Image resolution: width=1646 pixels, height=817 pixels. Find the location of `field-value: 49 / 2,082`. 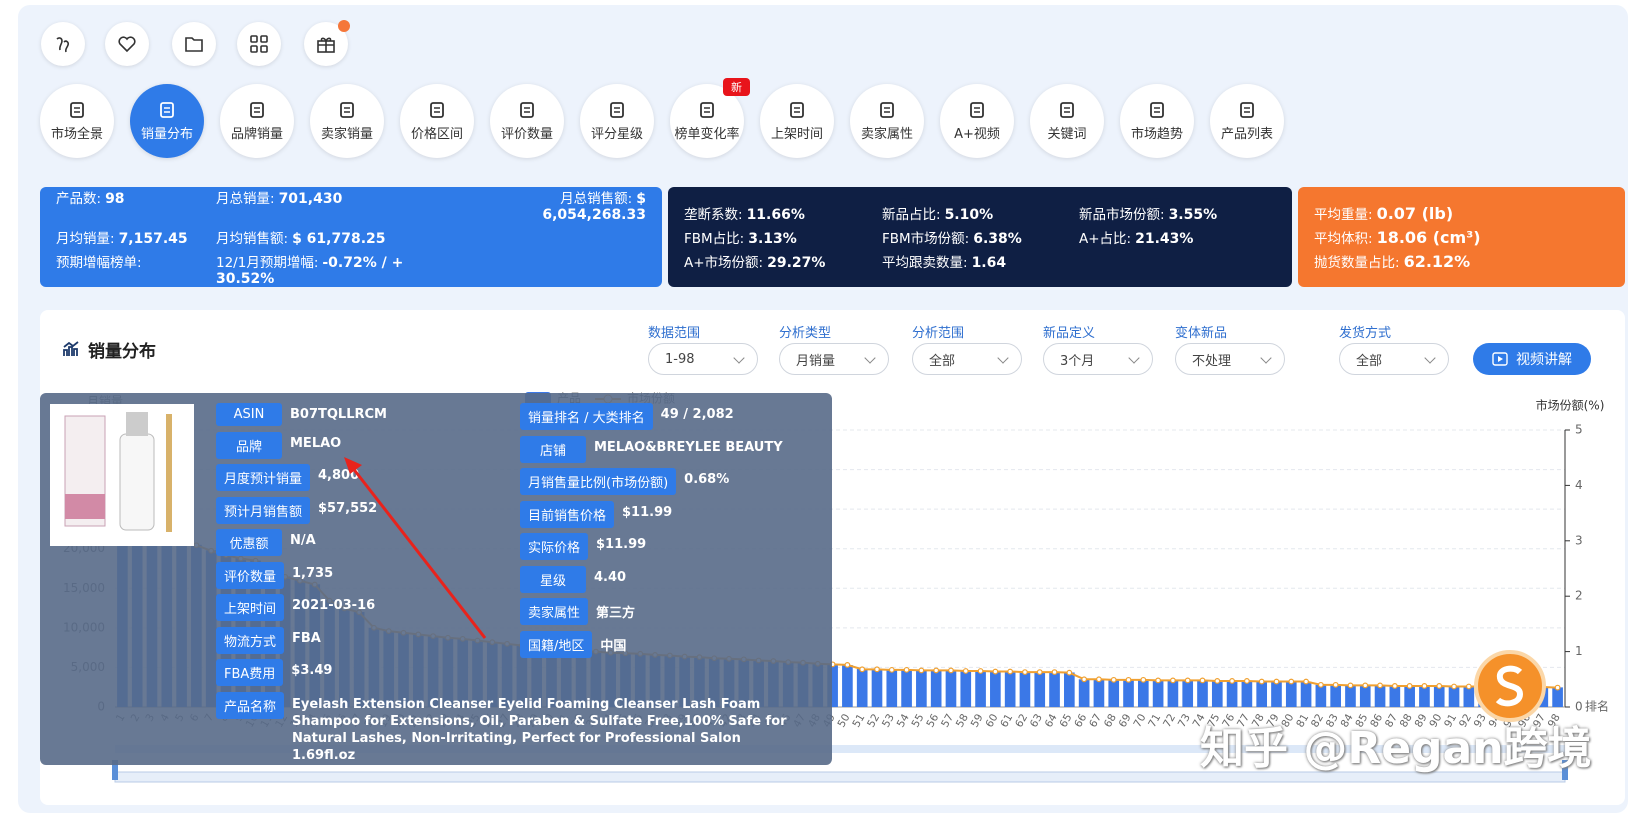

field-value: 49 / 2,082 is located at coordinates (697, 414).